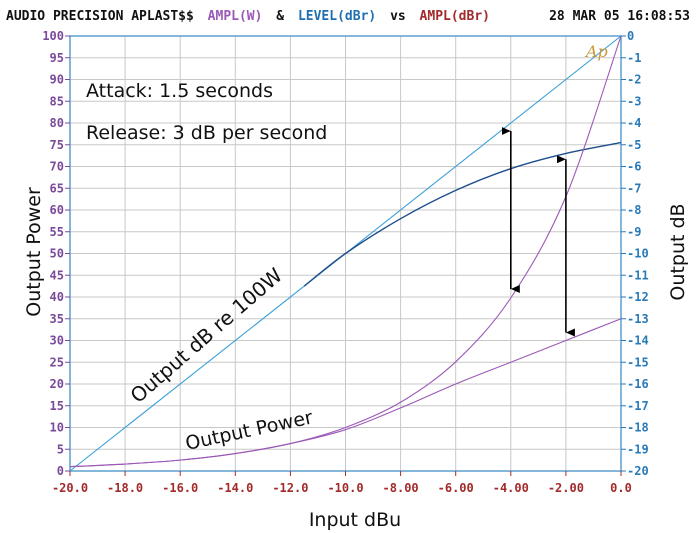 The width and height of the screenshot is (696, 533). Describe the element at coordinates (57, 319) in the screenshot. I see `left-tick-label: 35` at that location.